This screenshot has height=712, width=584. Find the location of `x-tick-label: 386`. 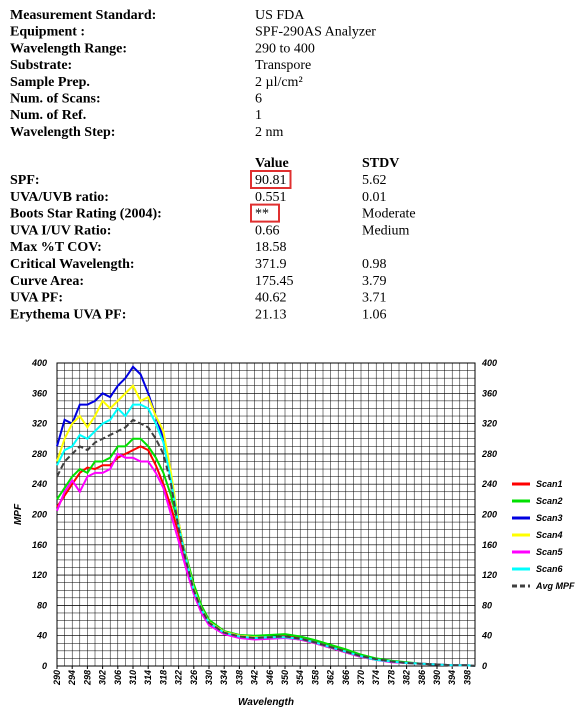

x-tick-label: 386 is located at coordinates (422, 677).